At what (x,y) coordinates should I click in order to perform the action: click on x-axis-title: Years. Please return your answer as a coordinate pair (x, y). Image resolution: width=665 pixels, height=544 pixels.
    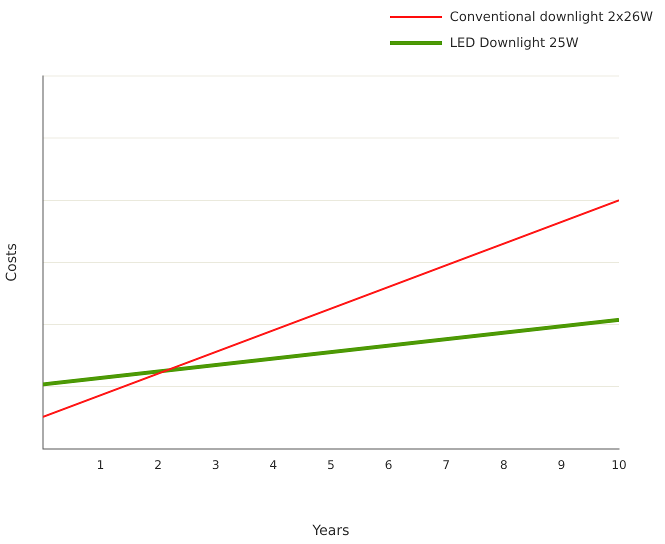
    Looking at the image, I should click on (330, 531).